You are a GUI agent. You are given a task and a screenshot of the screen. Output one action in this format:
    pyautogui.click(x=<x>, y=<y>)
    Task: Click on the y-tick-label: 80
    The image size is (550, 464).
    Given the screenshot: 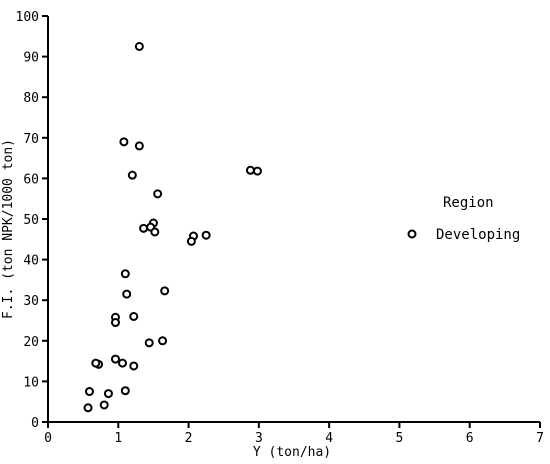 What is the action you would take?
    pyautogui.click(x=31, y=98)
    